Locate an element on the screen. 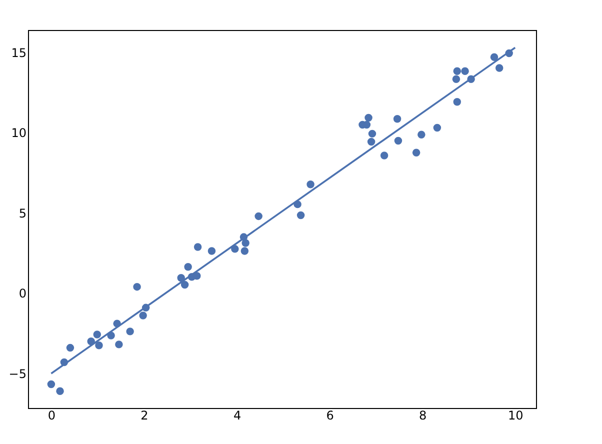 The width and height of the screenshot is (602, 444). x-tick-label: 6 is located at coordinates (330, 415).